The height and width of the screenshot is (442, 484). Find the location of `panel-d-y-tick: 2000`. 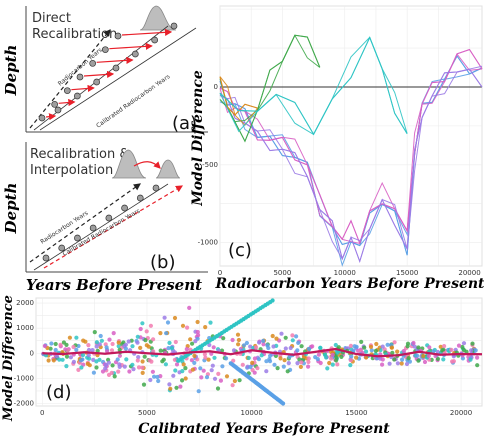

panel-d-y-tick: 2000 is located at coordinates (25, 303).